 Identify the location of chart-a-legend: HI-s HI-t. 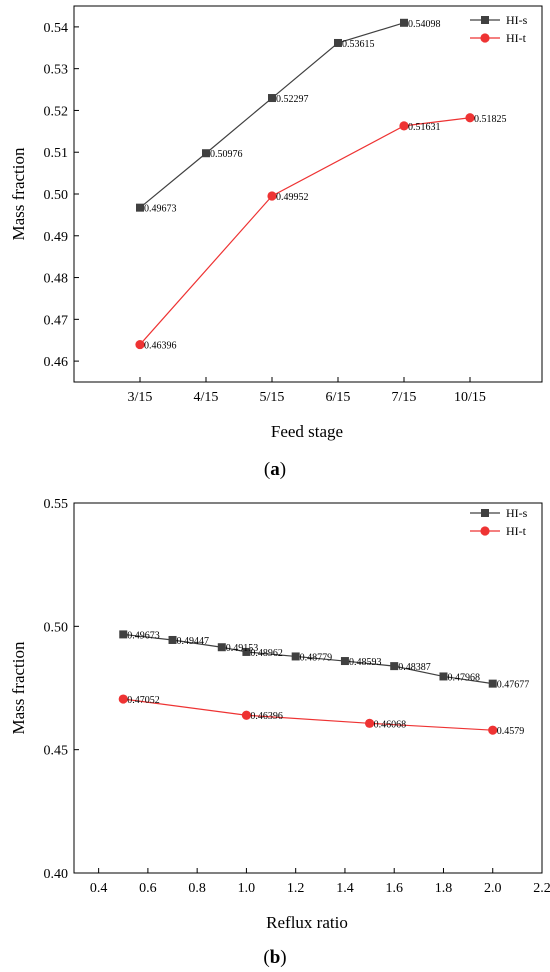
(499, 29).